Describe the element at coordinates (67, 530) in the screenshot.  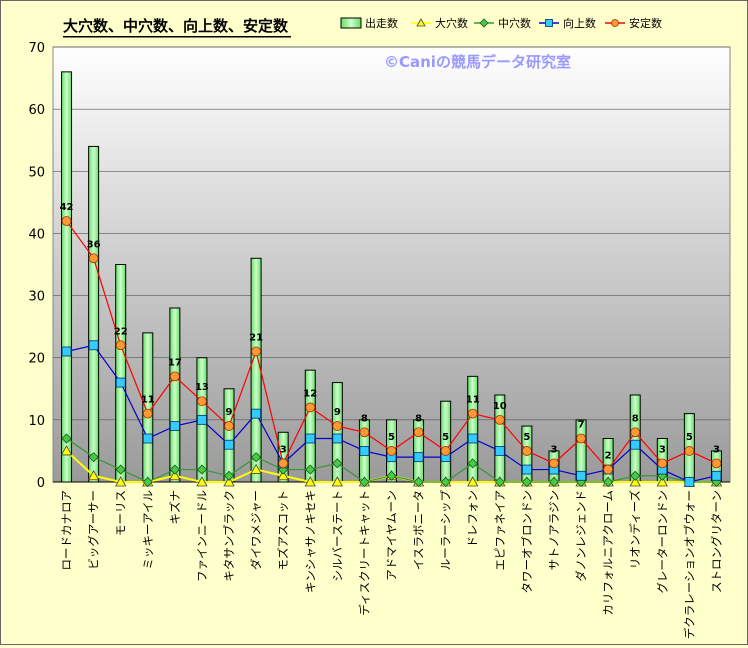
I see `x-tick-label: ロードカナロア` at that location.